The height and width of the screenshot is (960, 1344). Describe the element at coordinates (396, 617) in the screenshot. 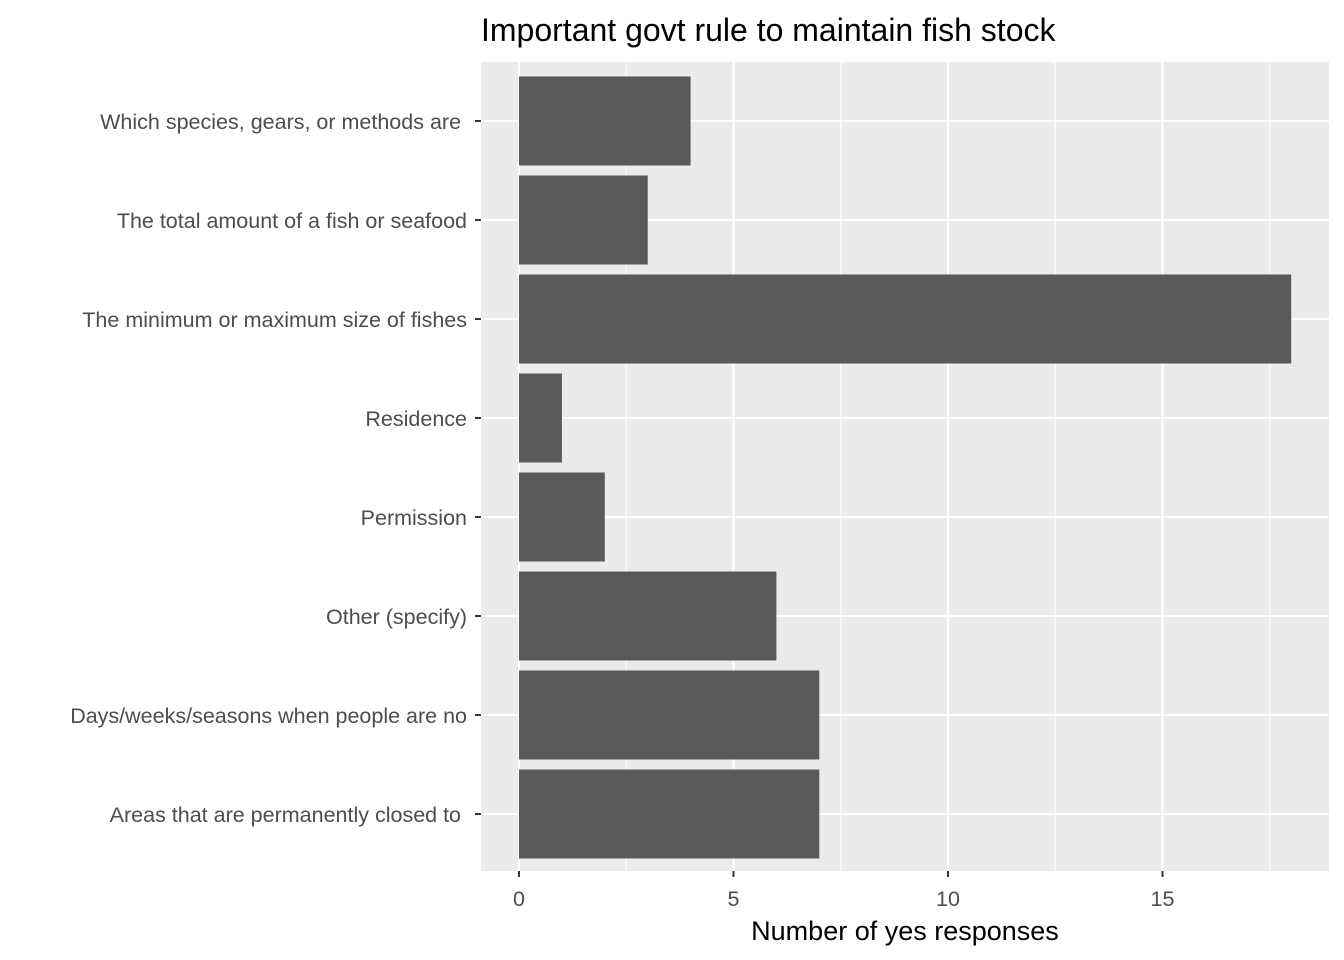

I see `y-tick-label: Other (specify)` at that location.